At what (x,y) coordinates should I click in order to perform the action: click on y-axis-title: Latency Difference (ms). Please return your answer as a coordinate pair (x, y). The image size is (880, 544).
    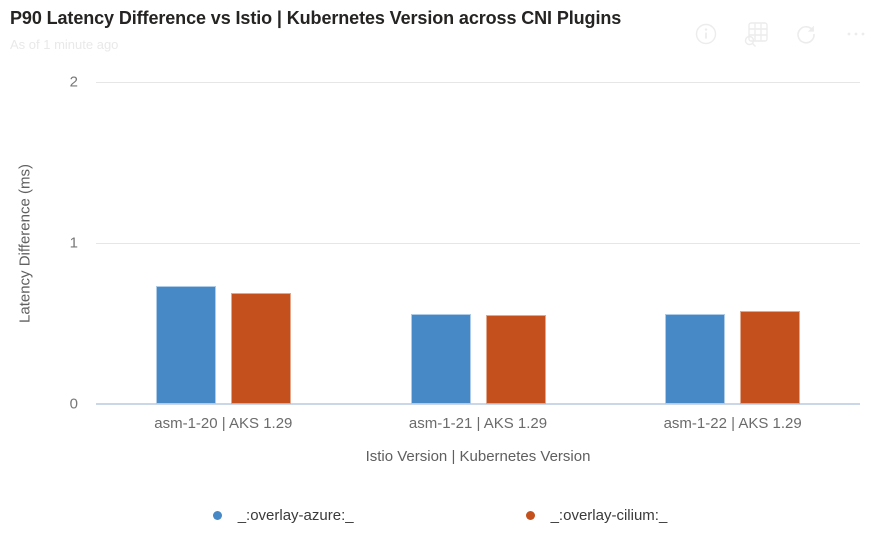
    Looking at the image, I should click on (25, 243).